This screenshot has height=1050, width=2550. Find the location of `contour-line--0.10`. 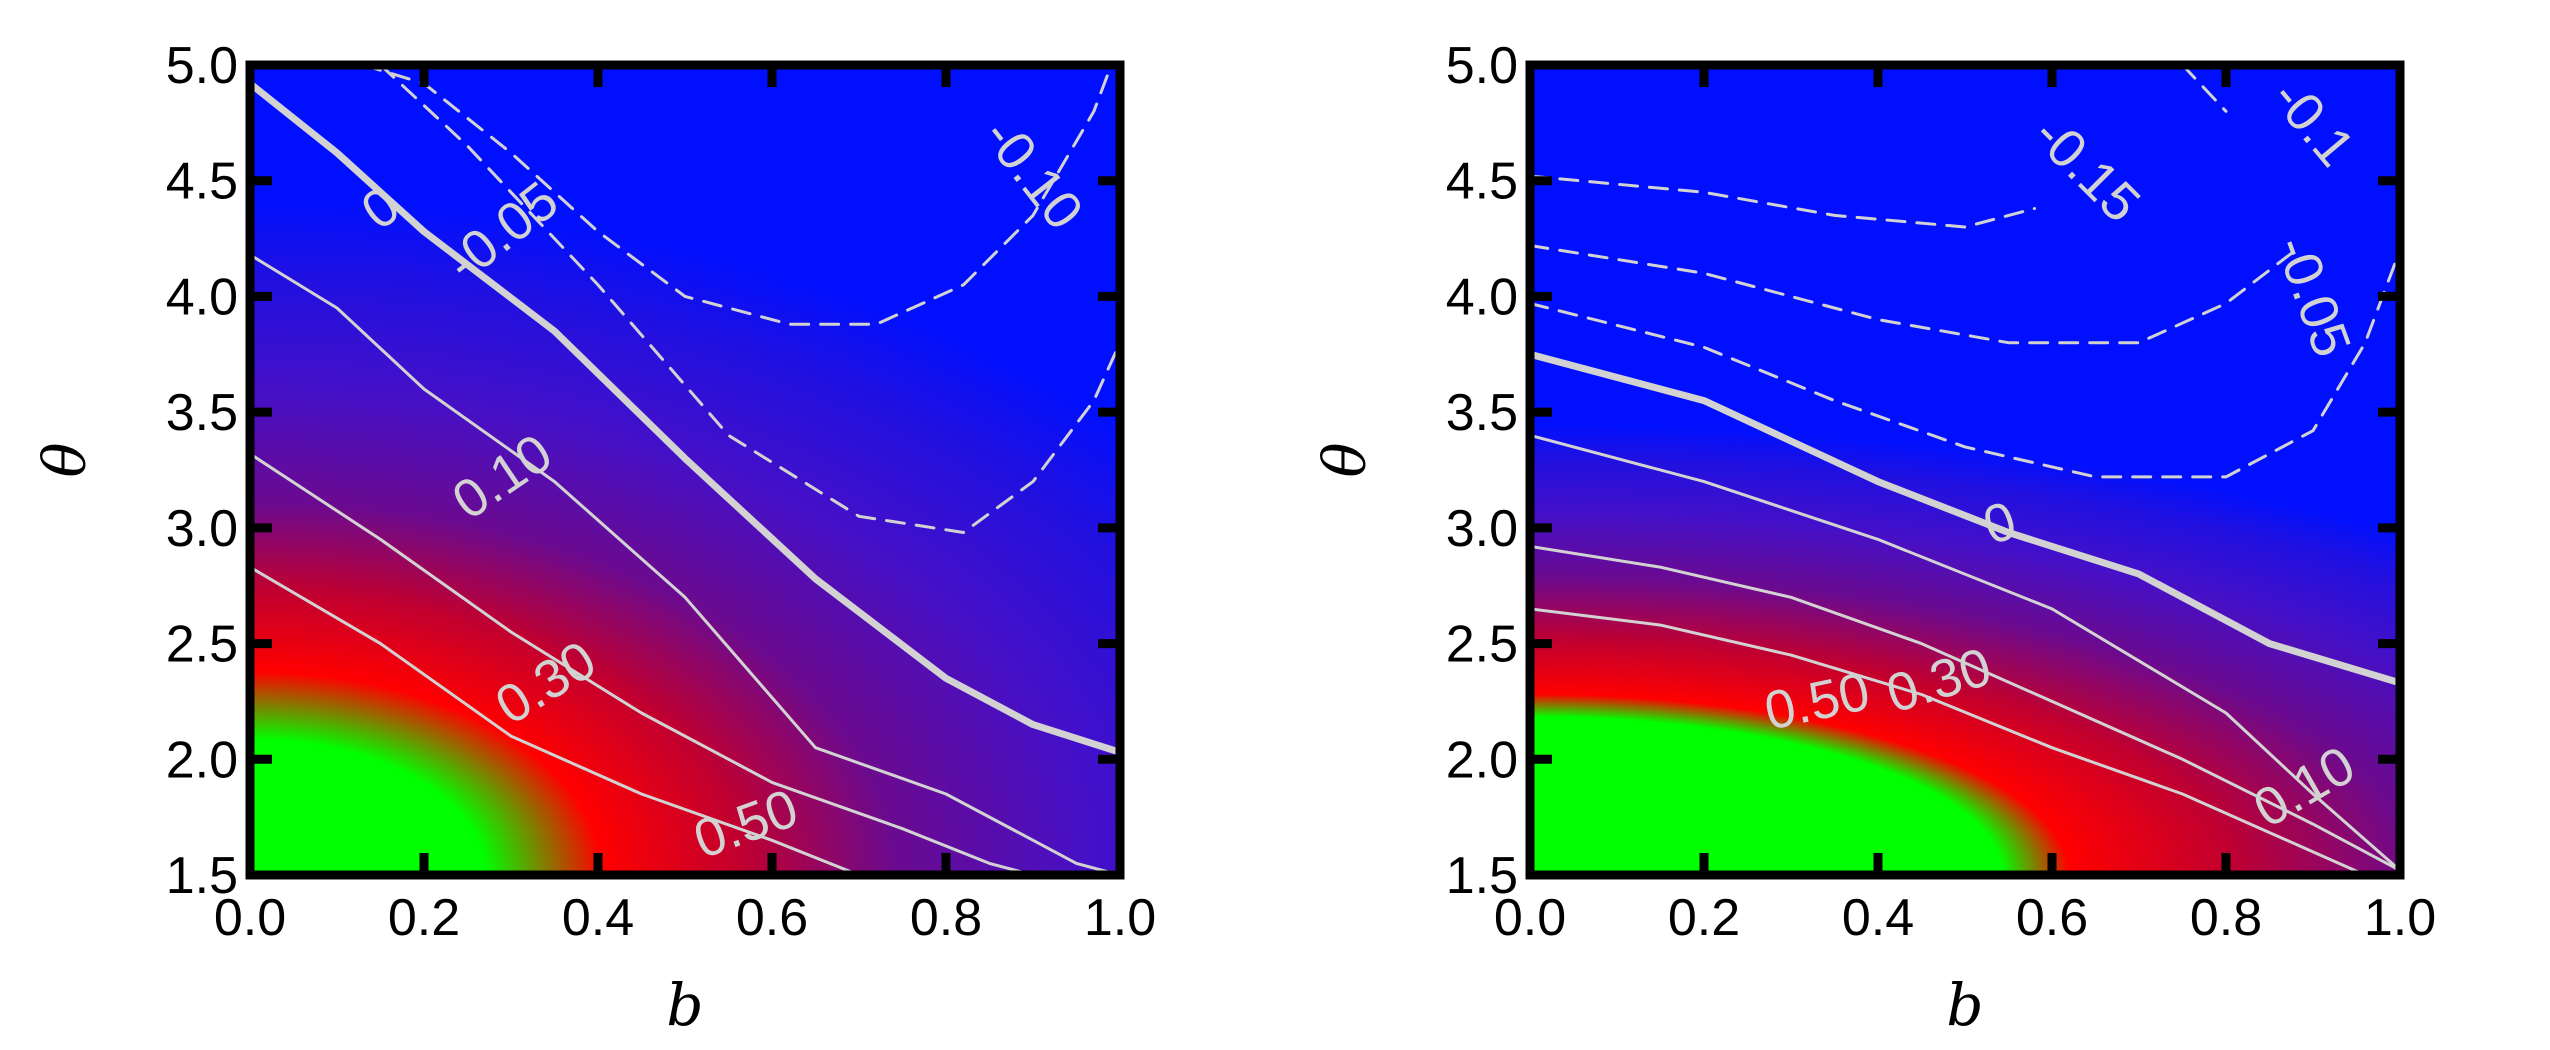

contour-line--0.10 is located at coordinates (737, 195).